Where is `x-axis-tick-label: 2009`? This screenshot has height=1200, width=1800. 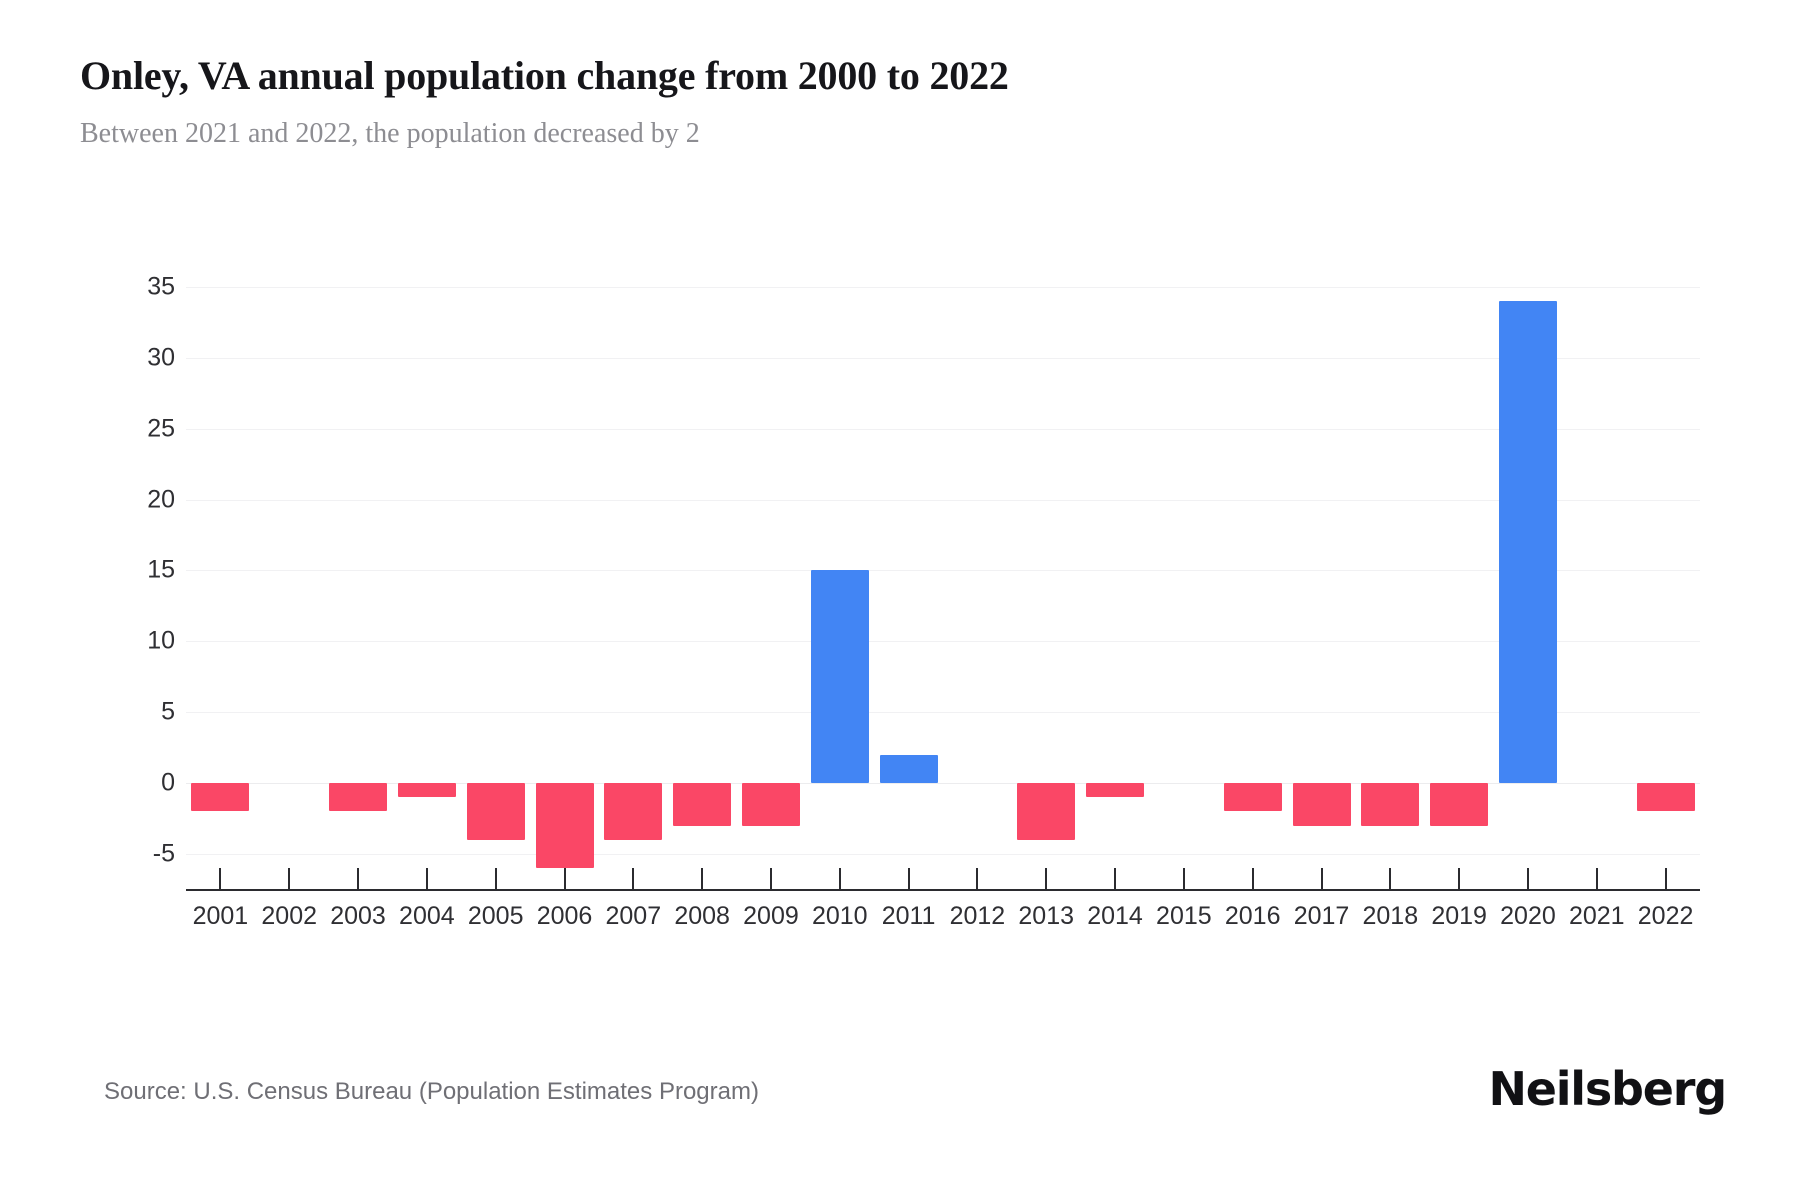
x-axis-tick-label: 2009 is located at coordinates (771, 916).